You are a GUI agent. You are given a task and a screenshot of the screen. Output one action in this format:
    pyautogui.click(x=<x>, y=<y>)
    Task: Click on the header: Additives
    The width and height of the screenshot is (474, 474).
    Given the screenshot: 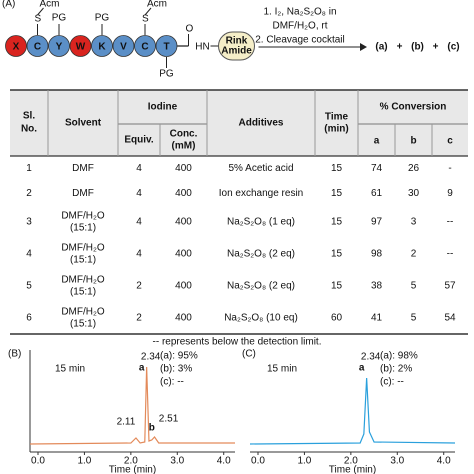 What is the action you would take?
    pyautogui.click(x=260, y=123)
    